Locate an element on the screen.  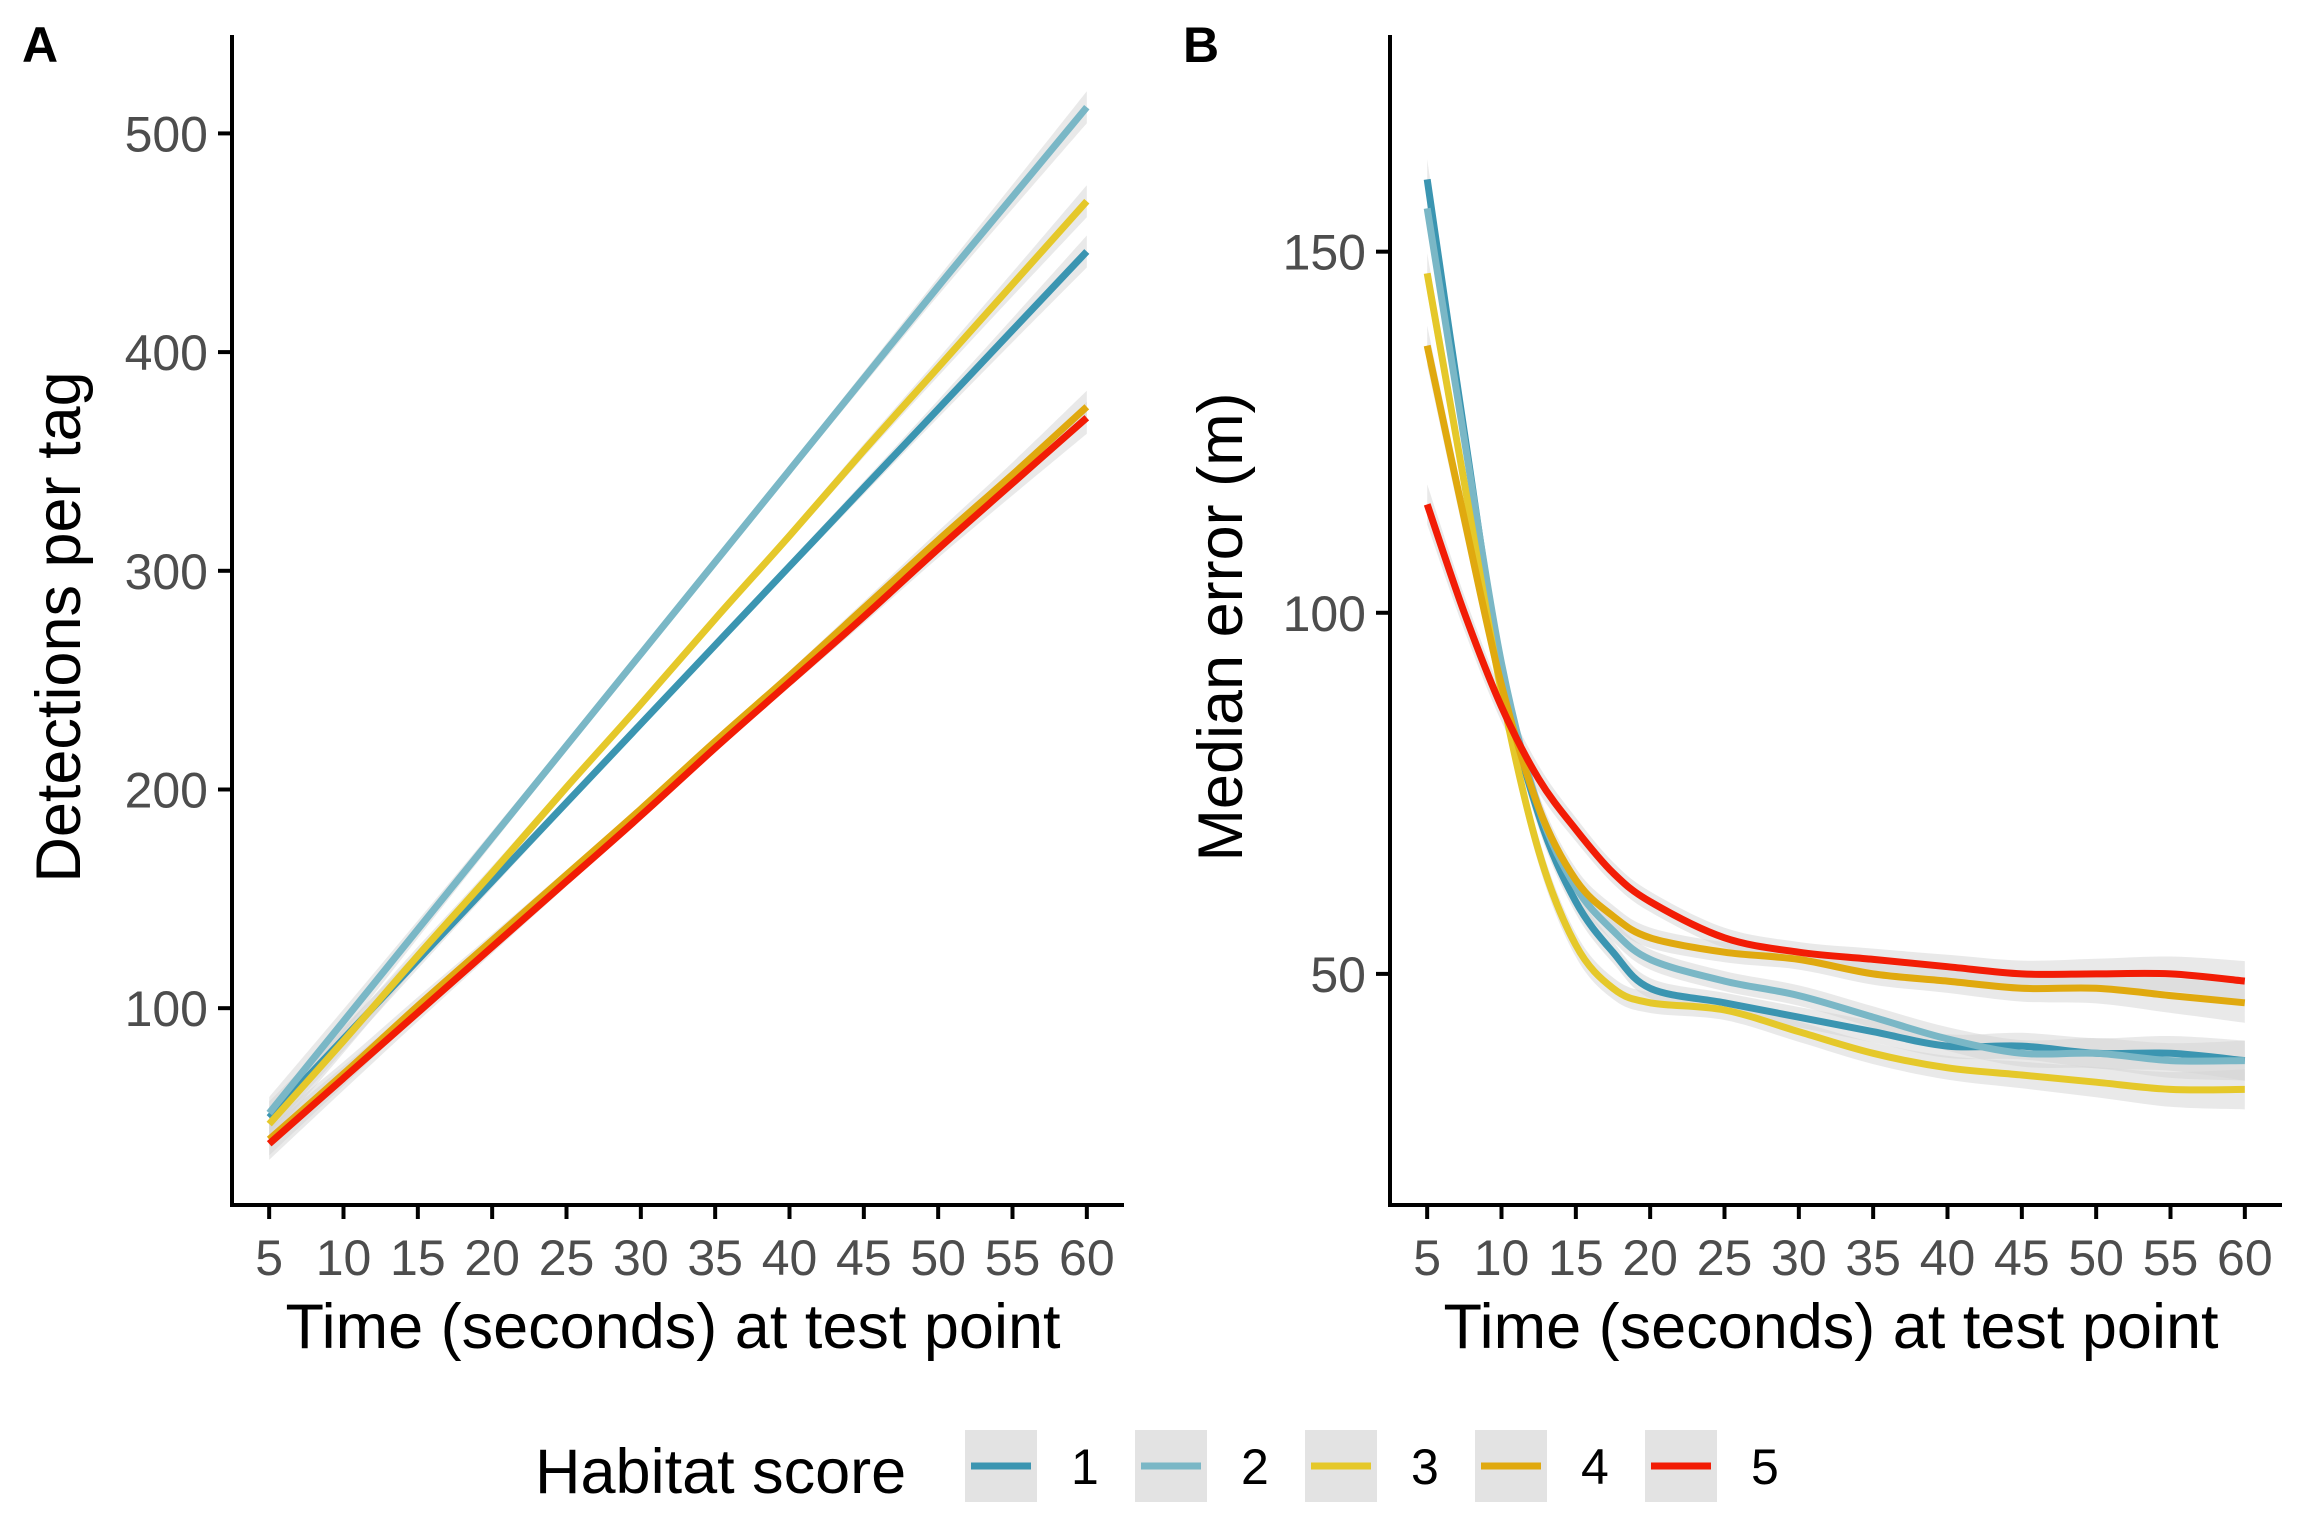
panel-a-x-tick-label: 15 is located at coordinates (418, 1258).